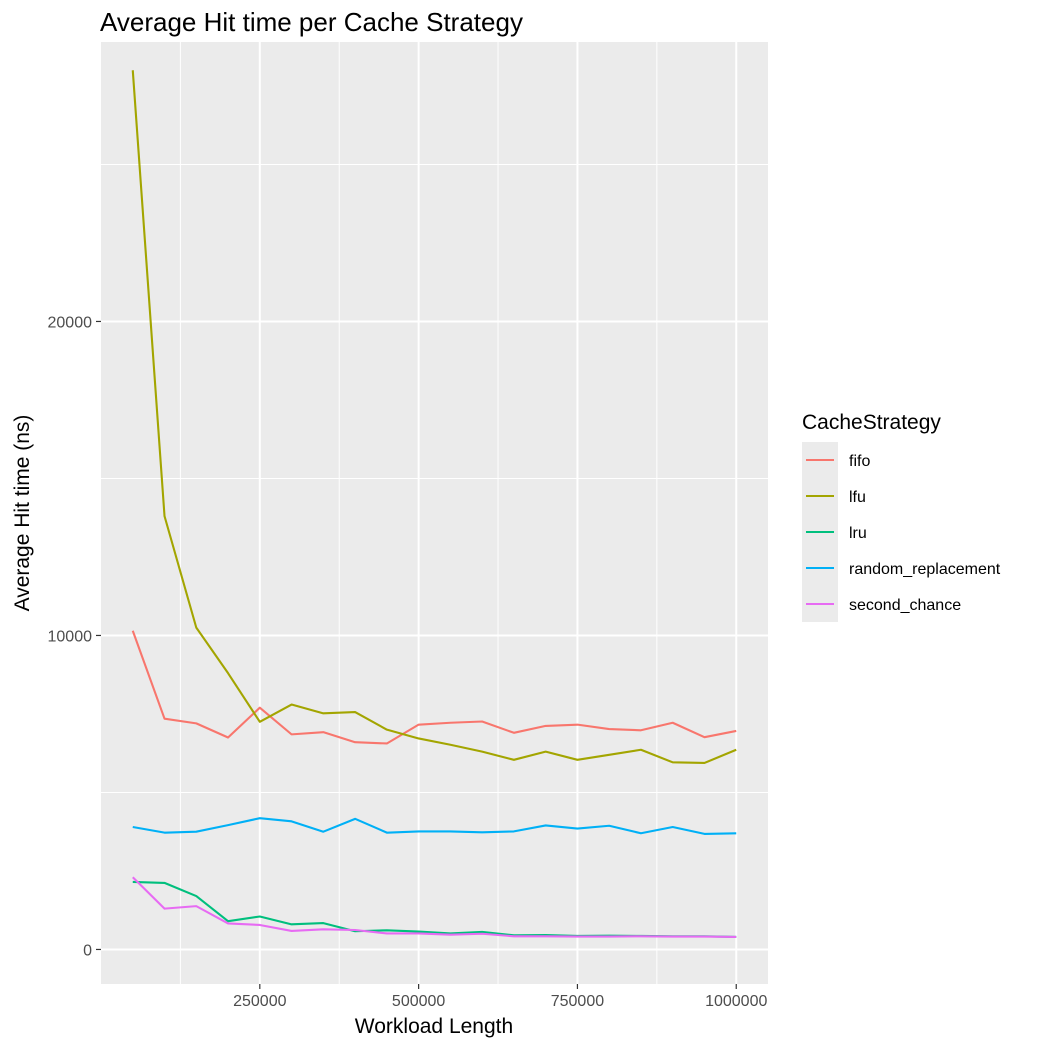 This screenshot has height=1050, width=1050. What do you see at coordinates (871, 422) in the screenshot?
I see `legend-title: CacheStrategy` at bounding box center [871, 422].